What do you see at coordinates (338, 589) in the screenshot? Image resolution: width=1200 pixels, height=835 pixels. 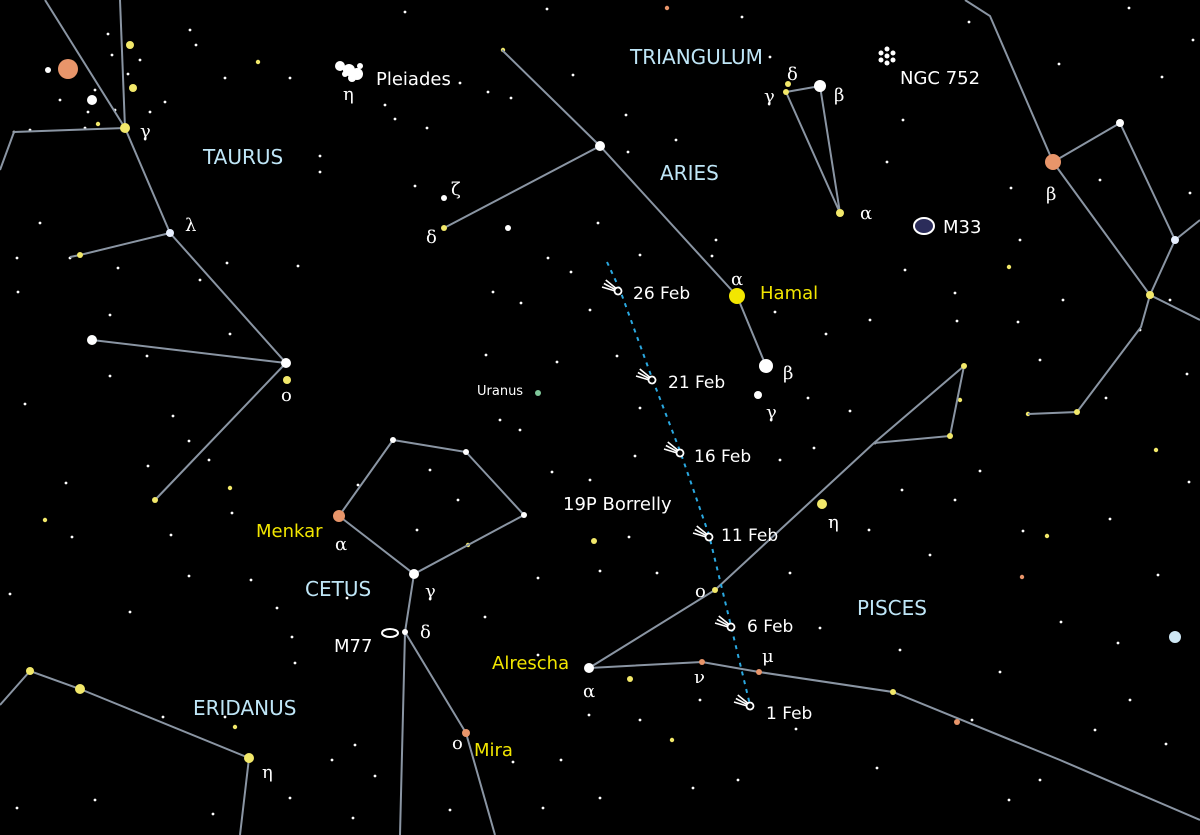 I see `constellation-name-cetus: CETUS` at bounding box center [338, 589].